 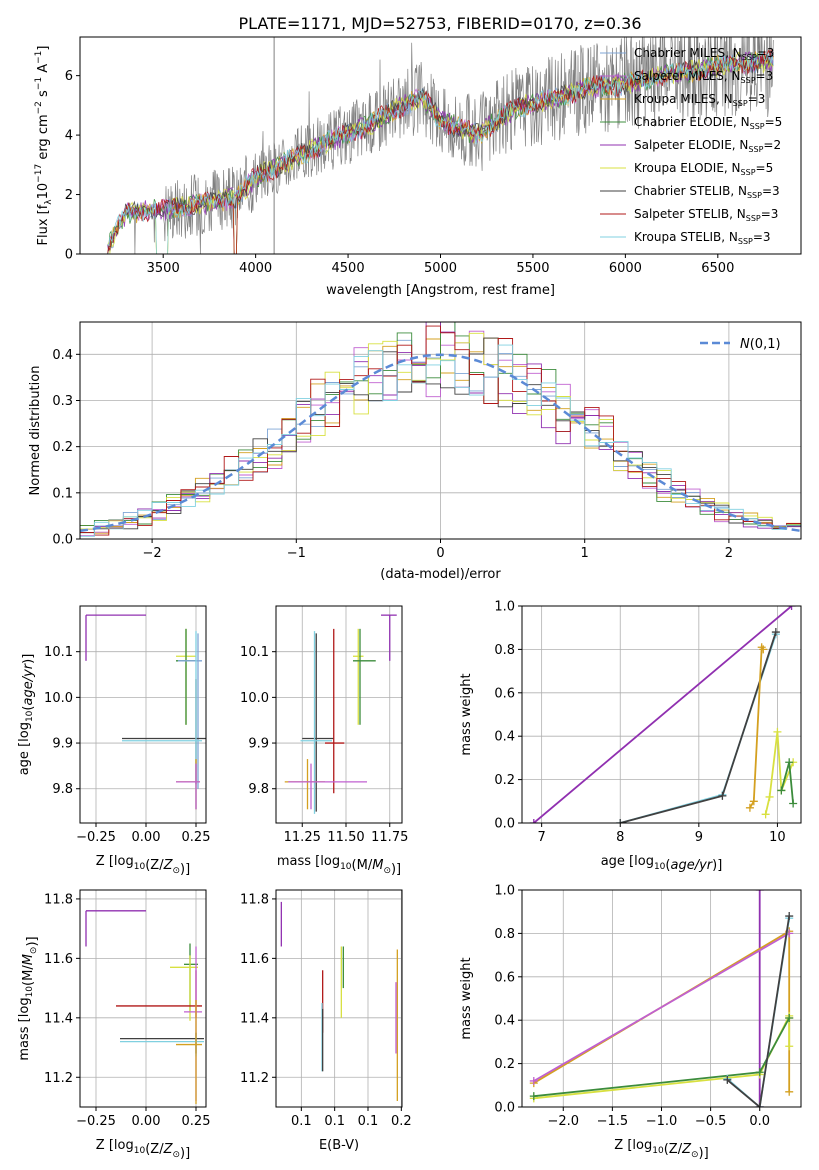 I want to click on x-tick-label: −0.25, so click(x=96, y=1121).